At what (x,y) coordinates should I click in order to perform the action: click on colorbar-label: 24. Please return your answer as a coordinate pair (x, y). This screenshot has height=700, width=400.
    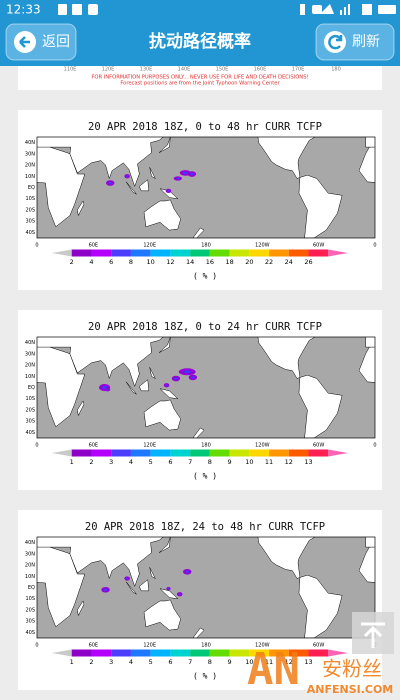
    Looking at the image, I should click on (289, 262).